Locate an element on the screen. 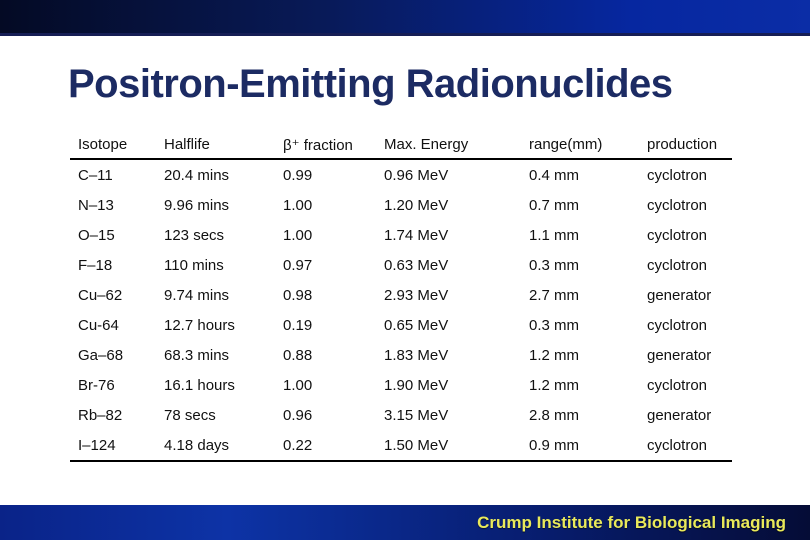  table-cell: 78 secs is located at coordinates (190, 415).